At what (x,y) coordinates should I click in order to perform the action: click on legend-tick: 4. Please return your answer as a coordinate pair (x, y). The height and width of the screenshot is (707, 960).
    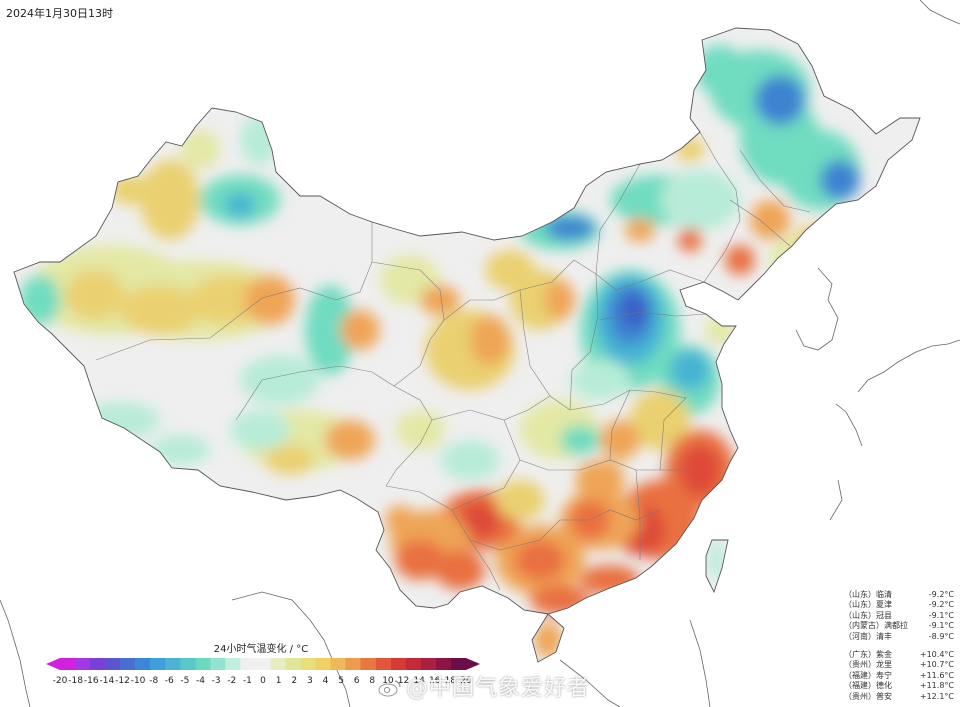
    Looking at the image, I should click on (325, 681).